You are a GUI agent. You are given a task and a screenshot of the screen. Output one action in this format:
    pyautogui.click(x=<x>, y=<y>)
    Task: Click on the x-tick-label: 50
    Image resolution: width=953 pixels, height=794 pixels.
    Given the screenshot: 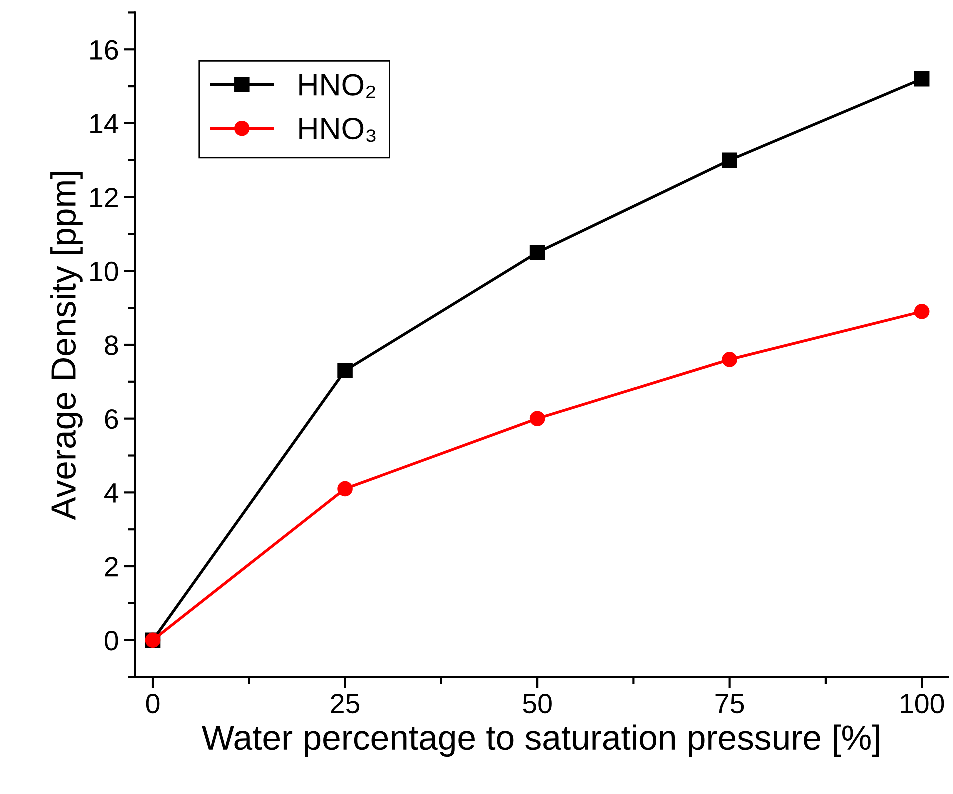 What is the action you would take?
    pyautogui.click(x=537, y=704)
    